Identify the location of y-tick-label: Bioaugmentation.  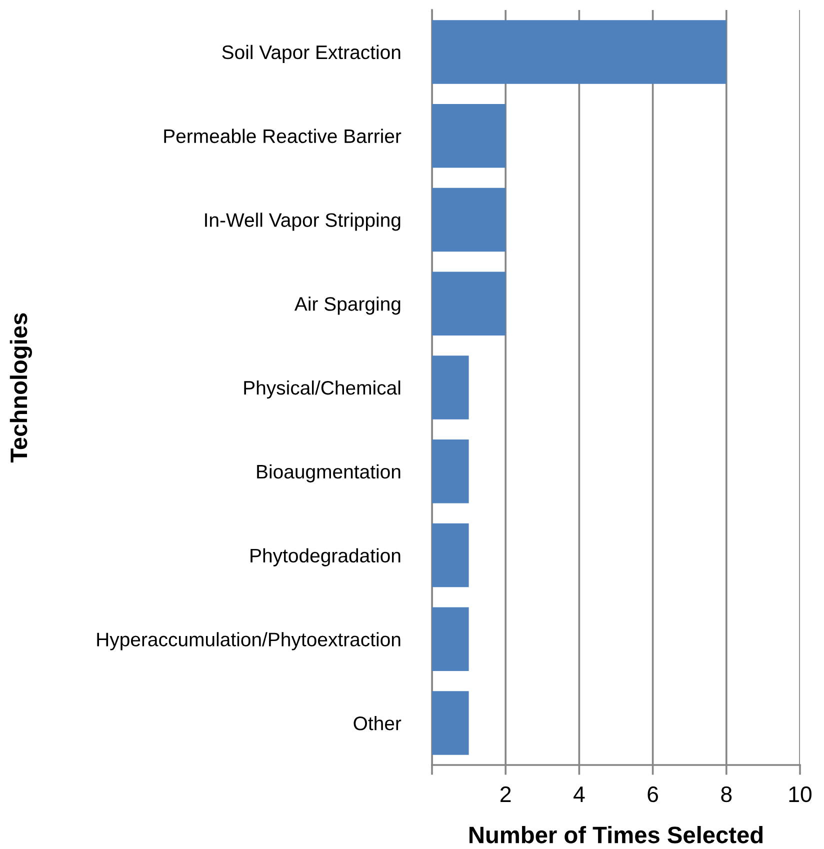
(328, 473).